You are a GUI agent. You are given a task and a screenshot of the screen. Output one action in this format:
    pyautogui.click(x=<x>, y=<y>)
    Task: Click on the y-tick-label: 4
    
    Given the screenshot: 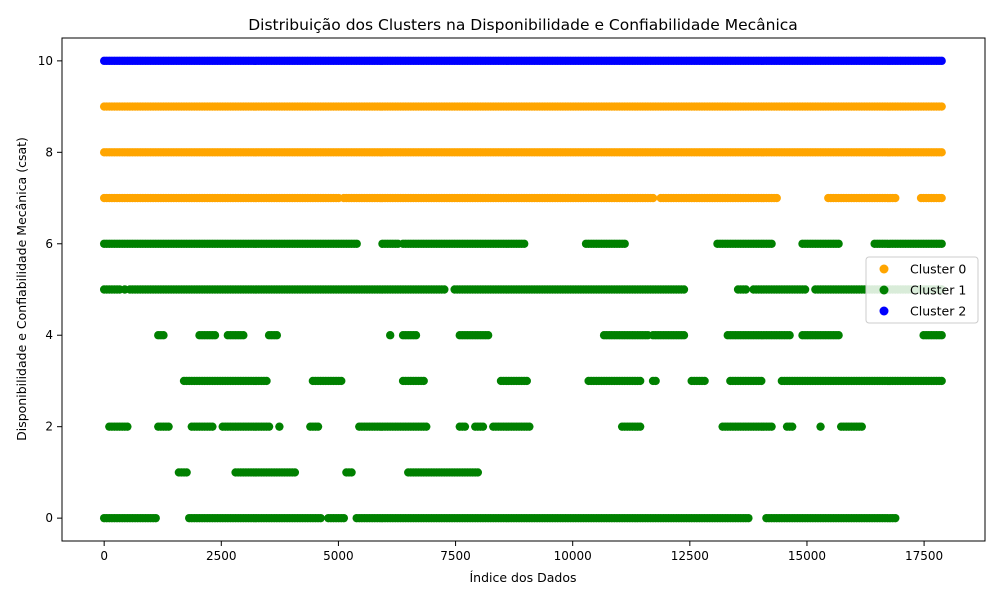 What is the action you would take?
    pyautogui.click(x=49, y=335)
    